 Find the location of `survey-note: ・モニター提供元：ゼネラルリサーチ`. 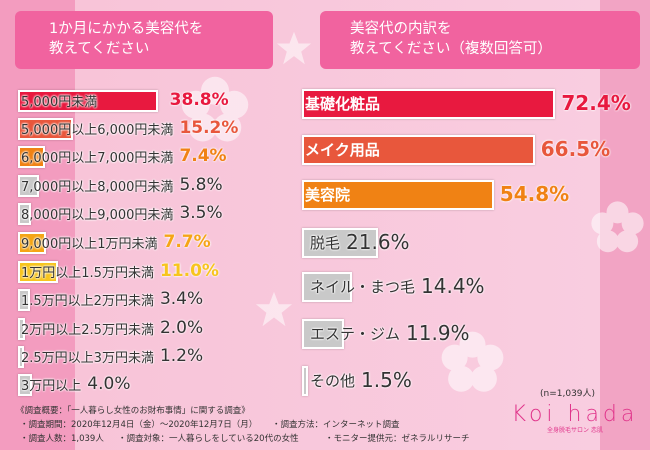

survey-note: ・モニター提供元：ゼネラルリサーチ is located at coordinates (397, 439).